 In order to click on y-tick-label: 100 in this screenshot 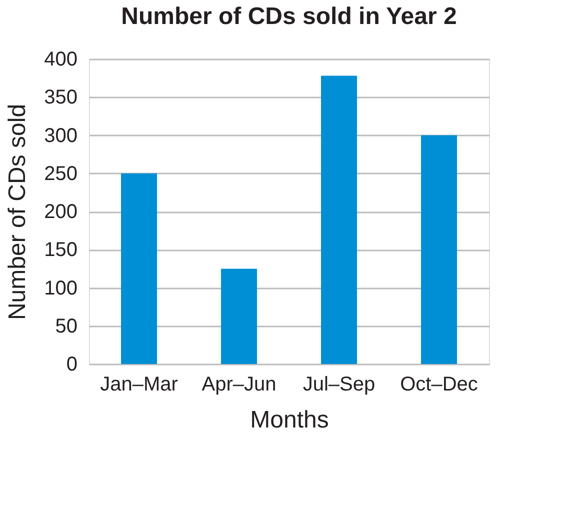, I will do `click(61, 288)`.